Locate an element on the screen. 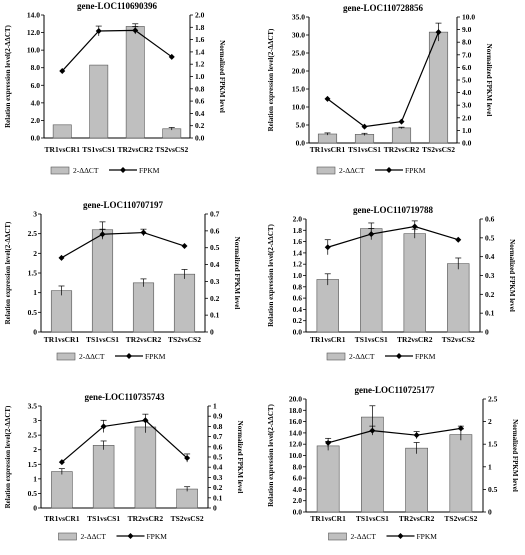 The height and width of the screenshot is (555, 525). y-tick-label: 10.0 is located at coordinates (33, 50).